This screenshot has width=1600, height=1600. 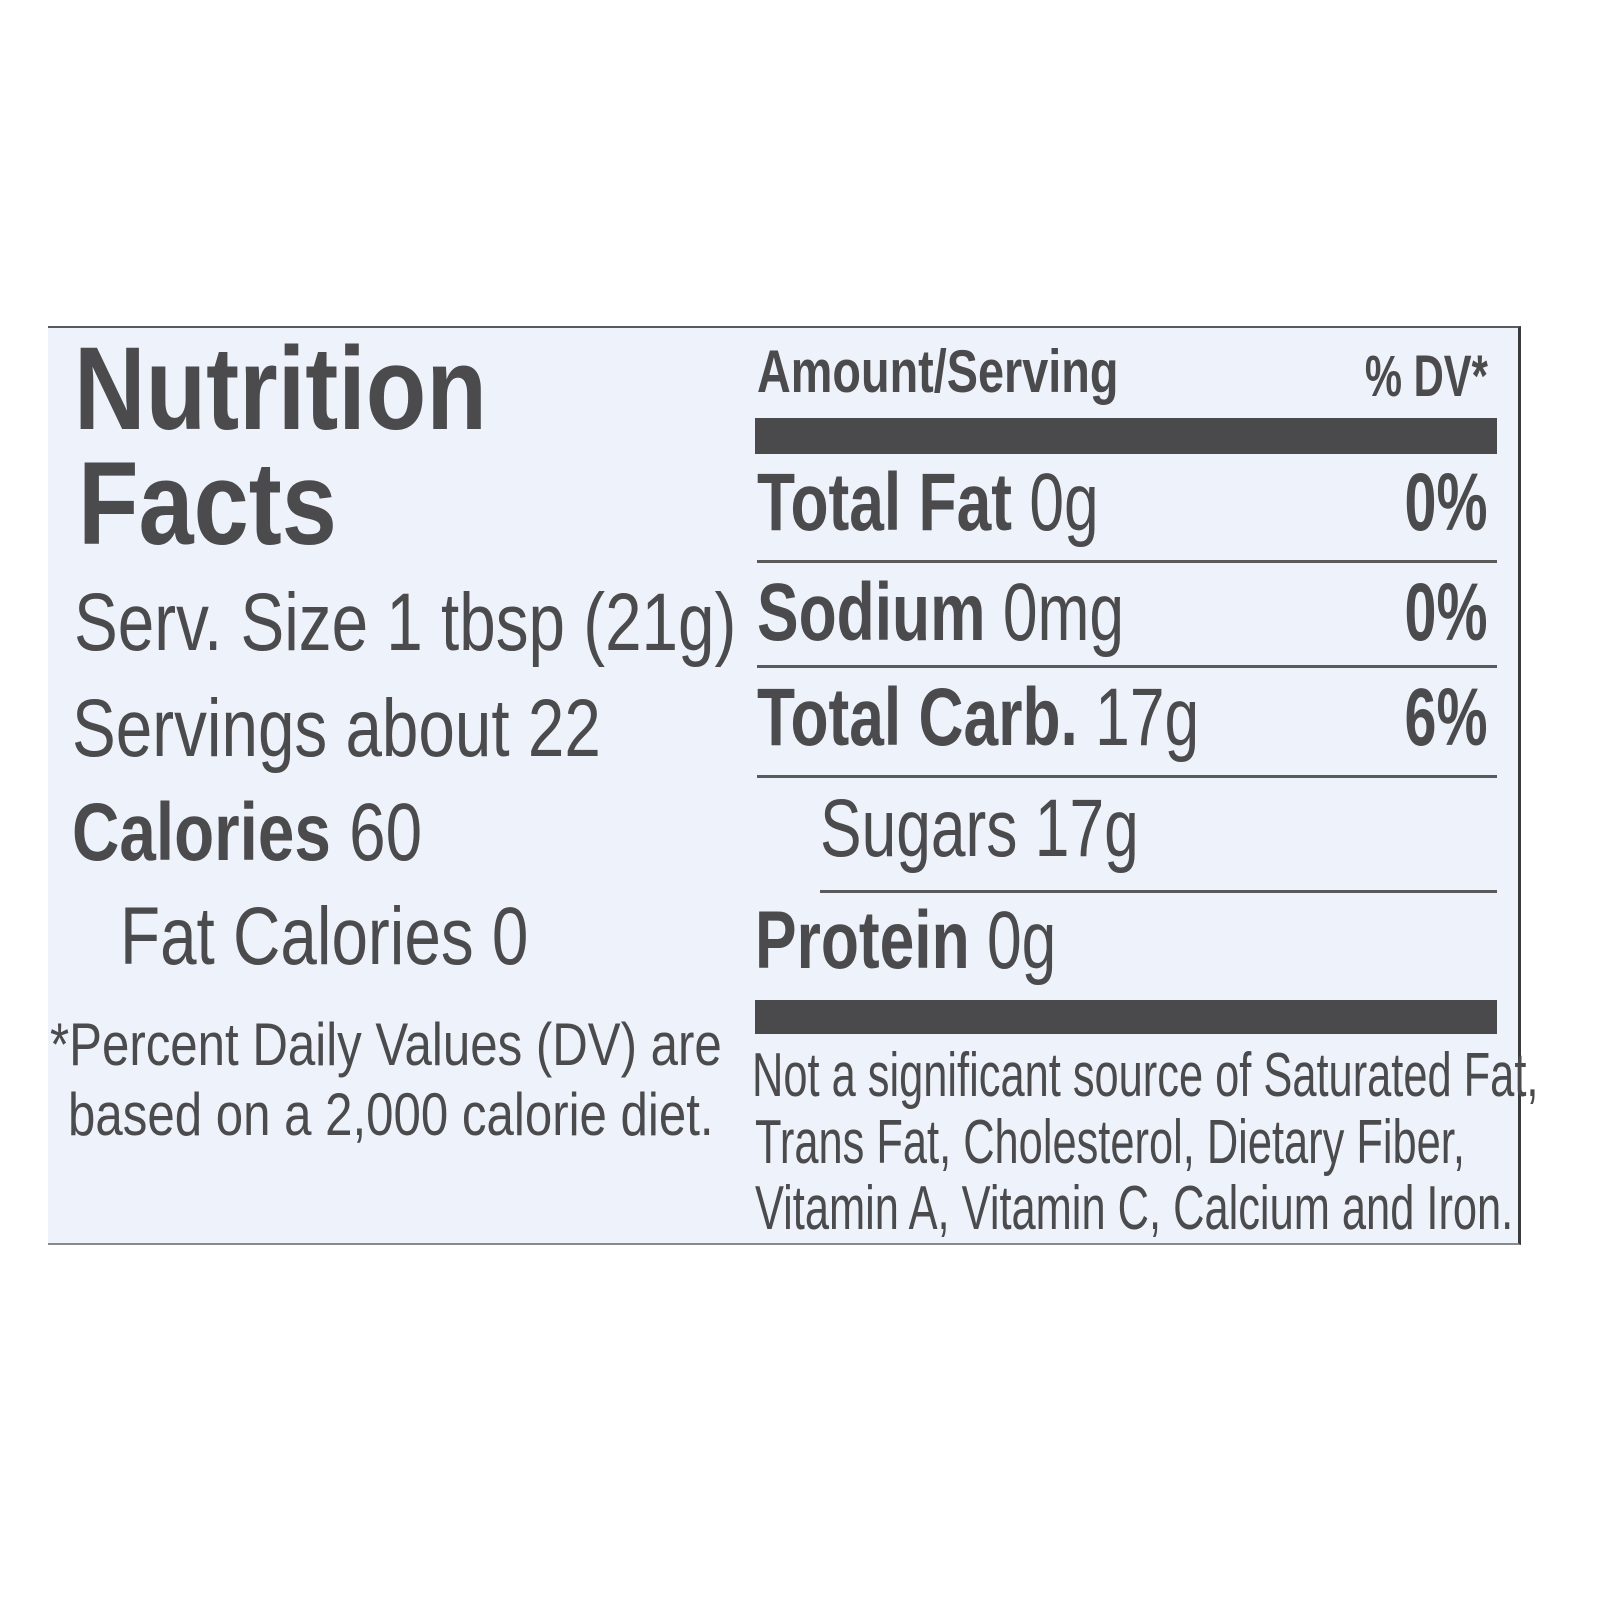 I want to click on title-nutrition: Nutrition, so click(x=280, y=389).